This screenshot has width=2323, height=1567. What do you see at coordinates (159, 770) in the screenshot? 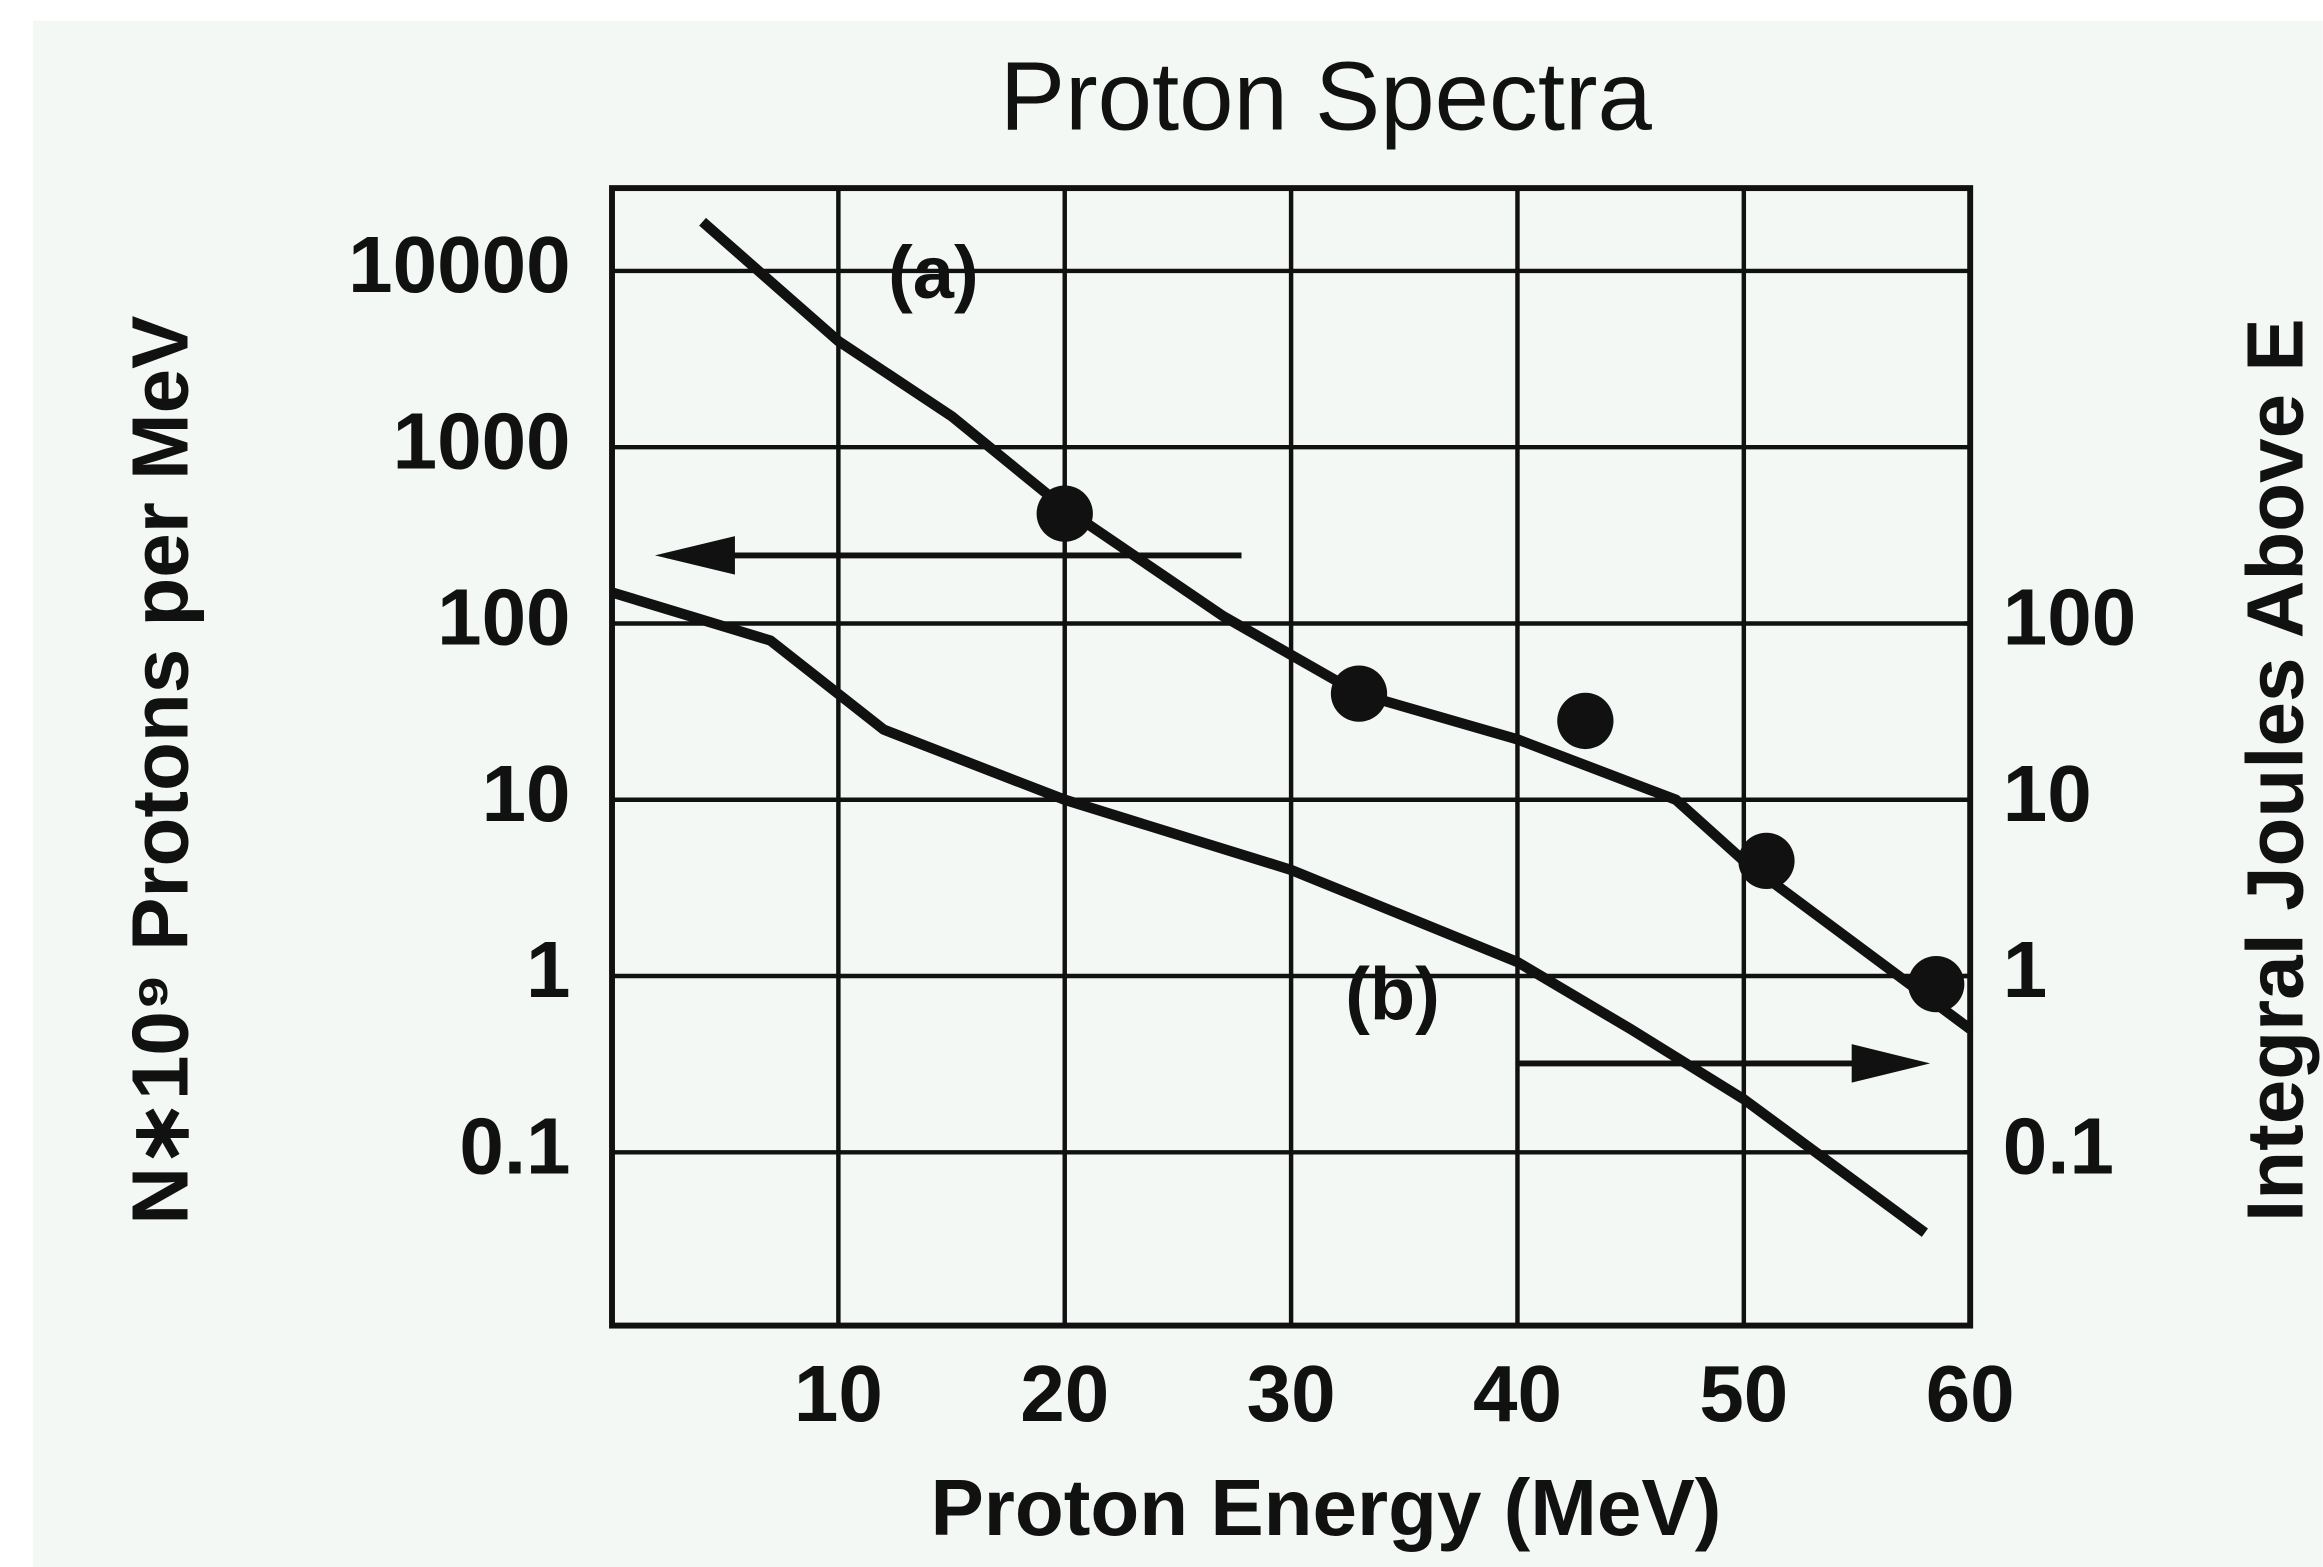
I see `y-axis-label: N∗10⁹ Protons per MeV` at bounding box center [159, 770].